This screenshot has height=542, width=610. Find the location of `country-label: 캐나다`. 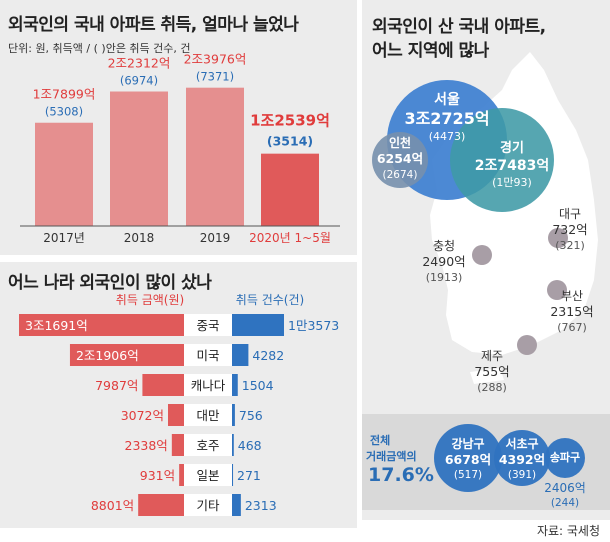

country-label: 캐나다 is located at coordinates (208, 385).